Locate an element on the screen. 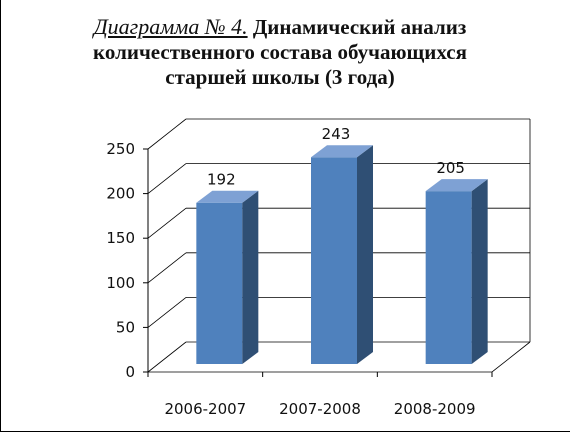 This screenshot has width=571, height=433. data-label: 192 is located at coordinates (221, 180).